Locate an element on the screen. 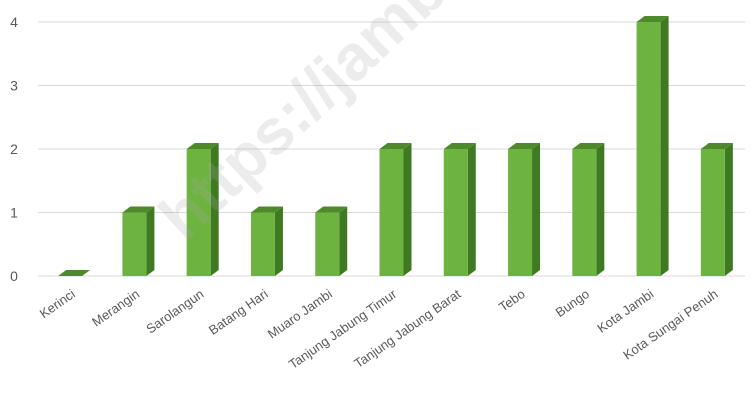 This screenshot has width=752, height=419. x-tick-label: Kota Jambi is located at coordinates (625, 311).